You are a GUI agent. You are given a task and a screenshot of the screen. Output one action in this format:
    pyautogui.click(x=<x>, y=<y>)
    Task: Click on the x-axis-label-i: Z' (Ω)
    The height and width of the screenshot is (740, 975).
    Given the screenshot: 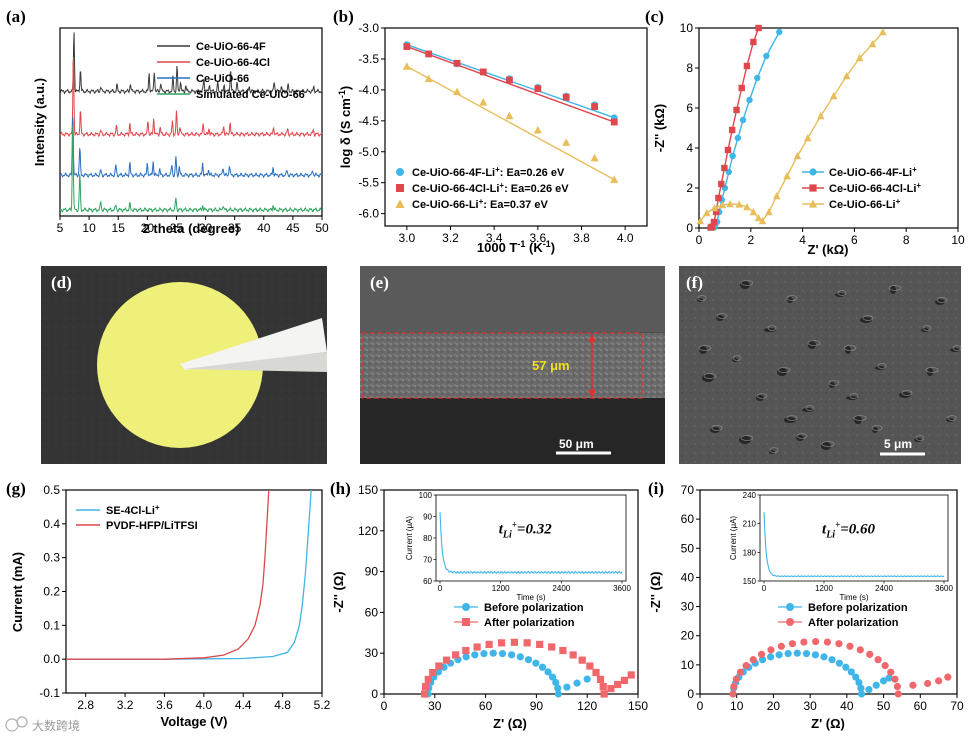 What is the action you would take?
    pyautogui.click(x=828, y=723)
    